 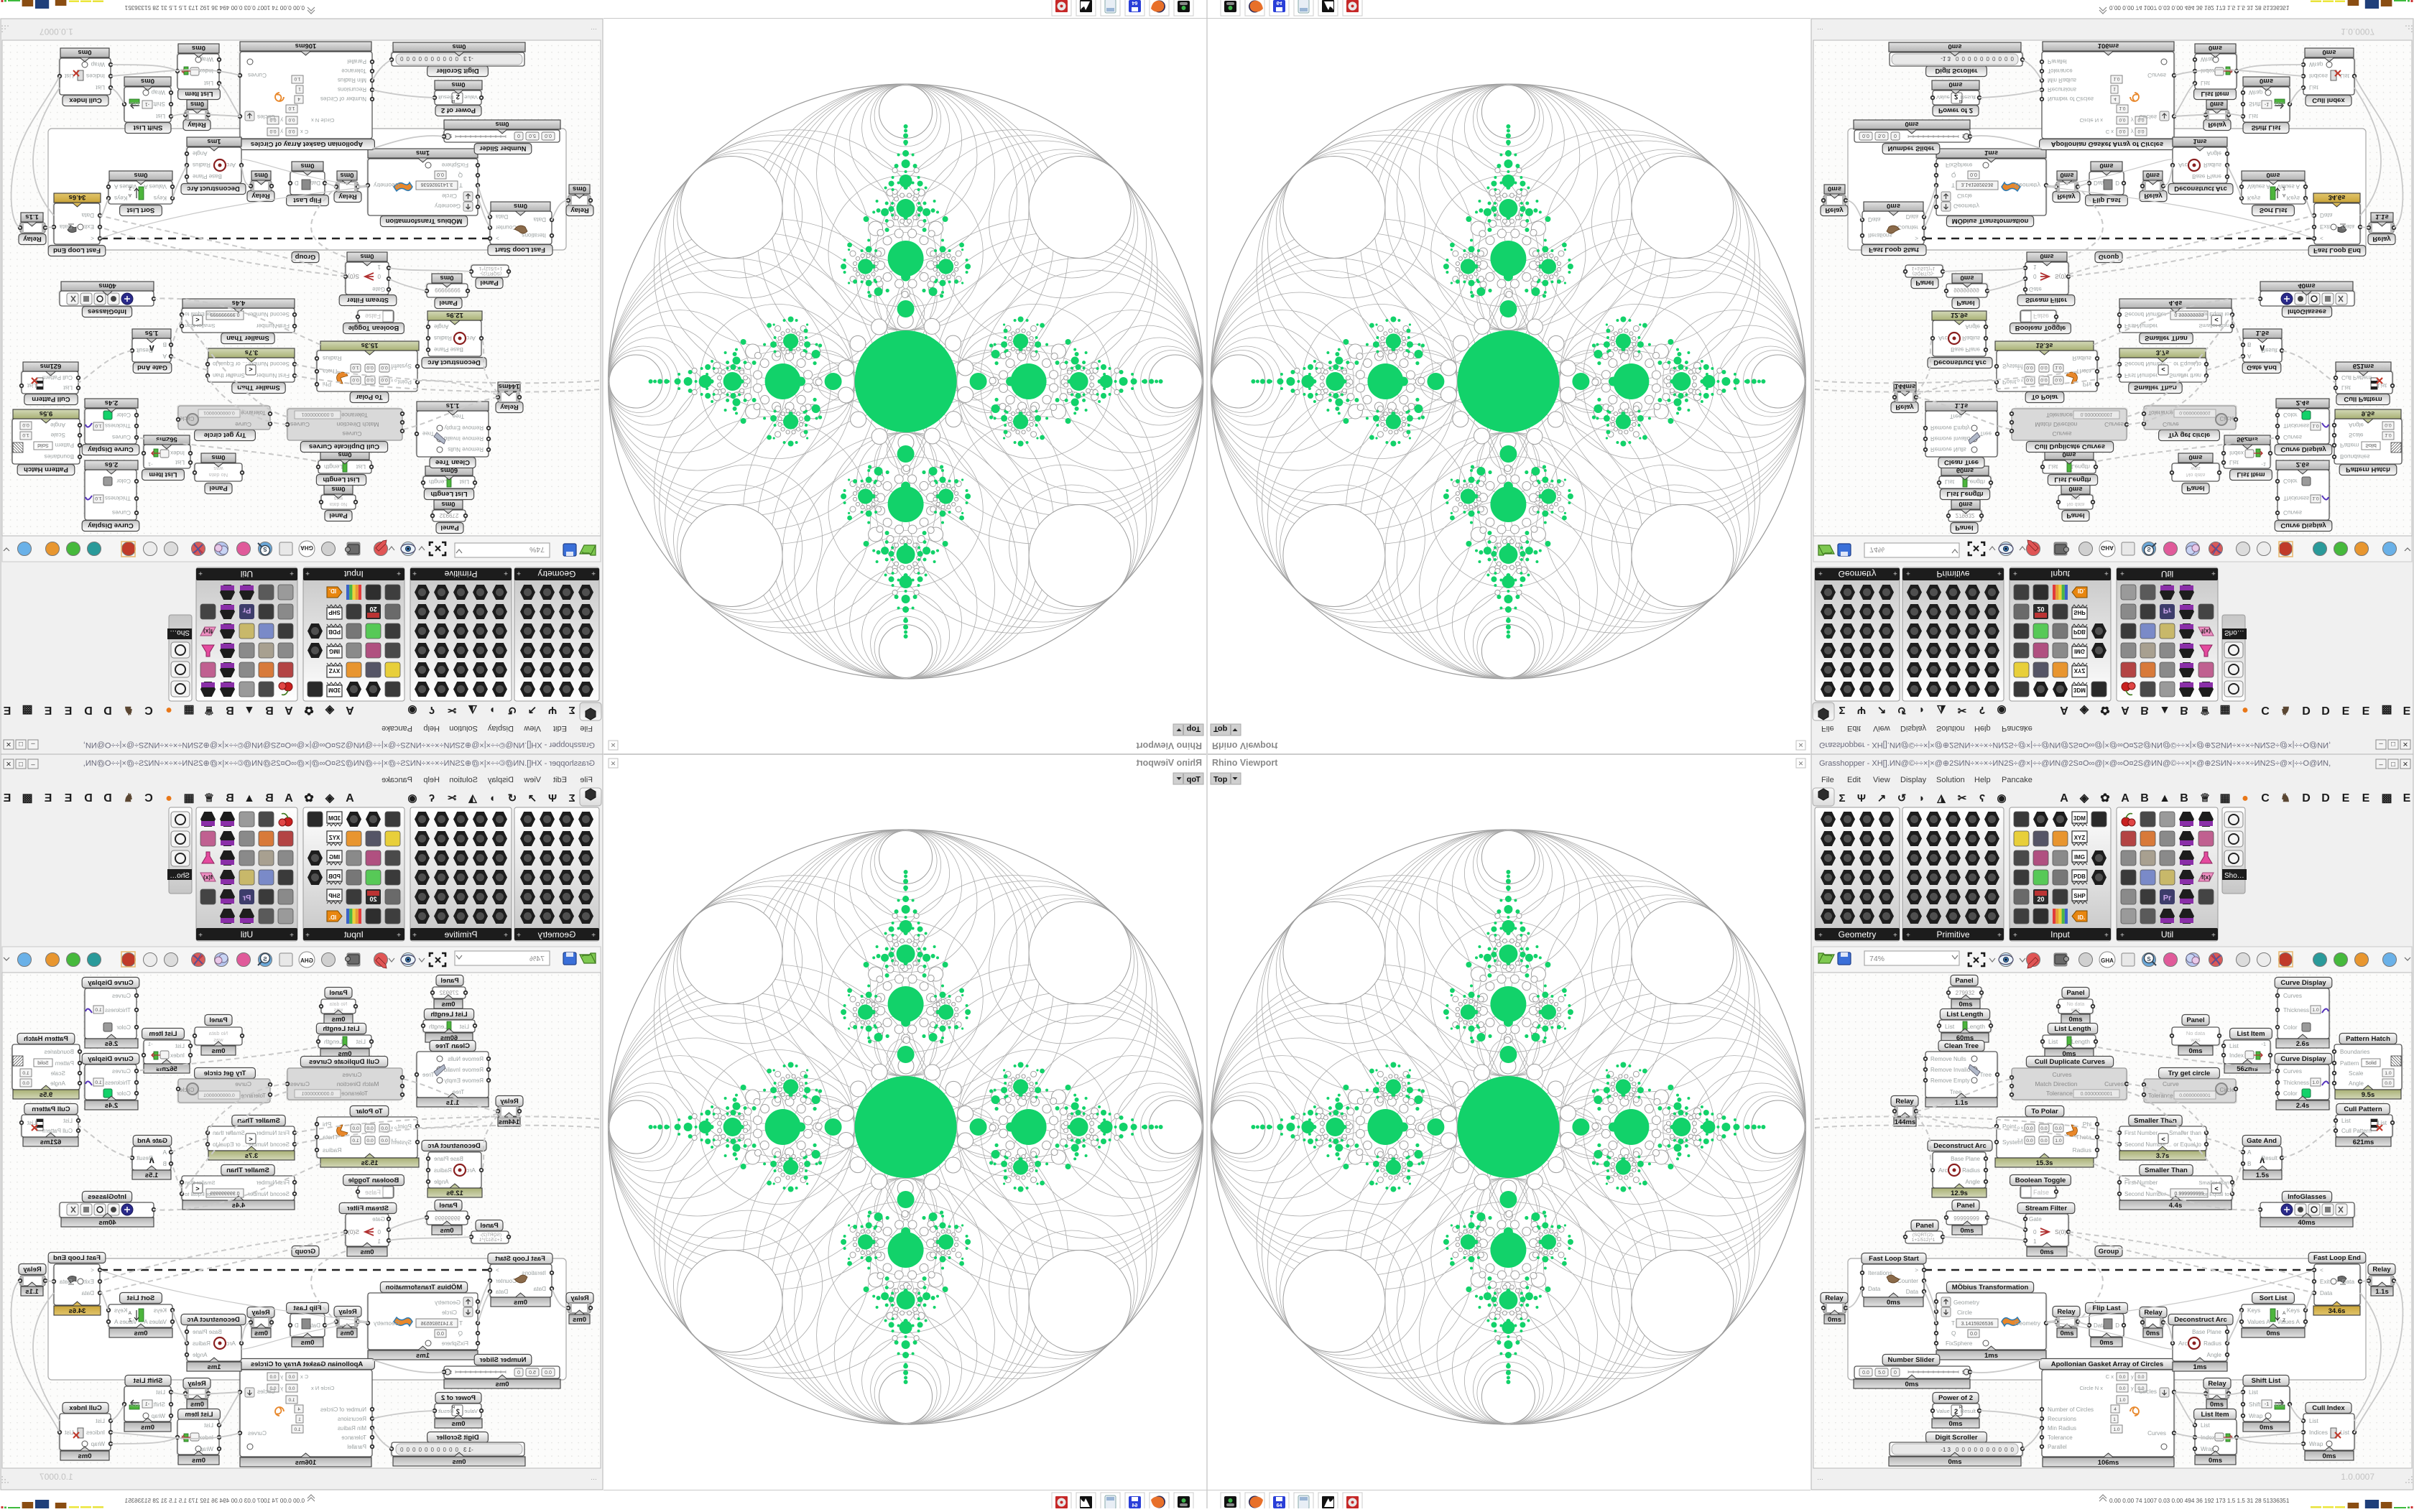 What do you see at coordinates (2044, 1163) in the screenshot?
I see `svg-text: 15.3s` at bounding box center [2044, 1163].